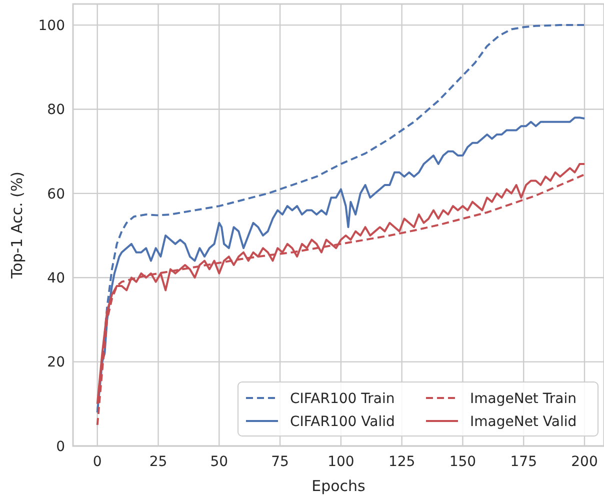 The image size is (604, 498). I want to click on legend-label: CIFAR100 Train, so click(342, 398).